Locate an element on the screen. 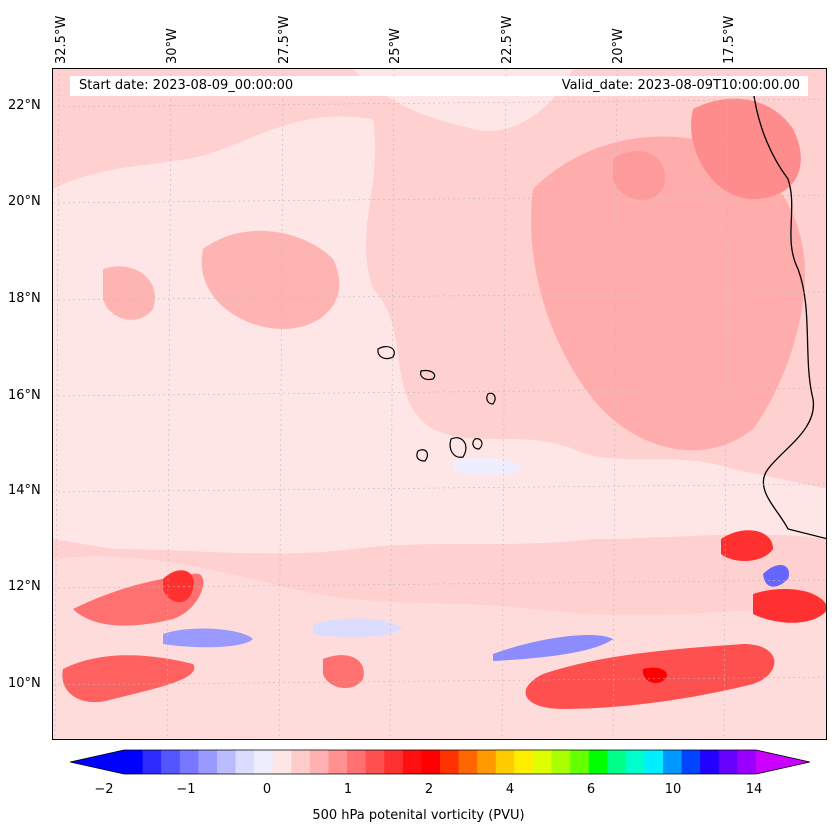 Image resolution: width=837 pixels, height=836 pixels. colorbar-extend-min is located at coordinates (97, 762).